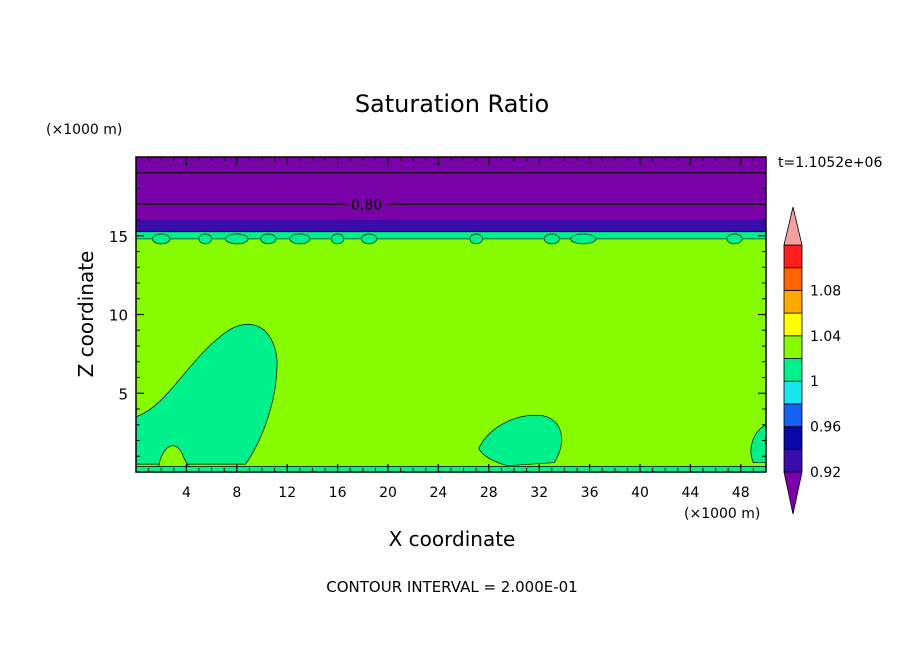 The height and width of the screenshot is (654, 904). Describe the element at coordinates (690, 493) in the screenshot. I see `x-tick-label: 44` at that location.